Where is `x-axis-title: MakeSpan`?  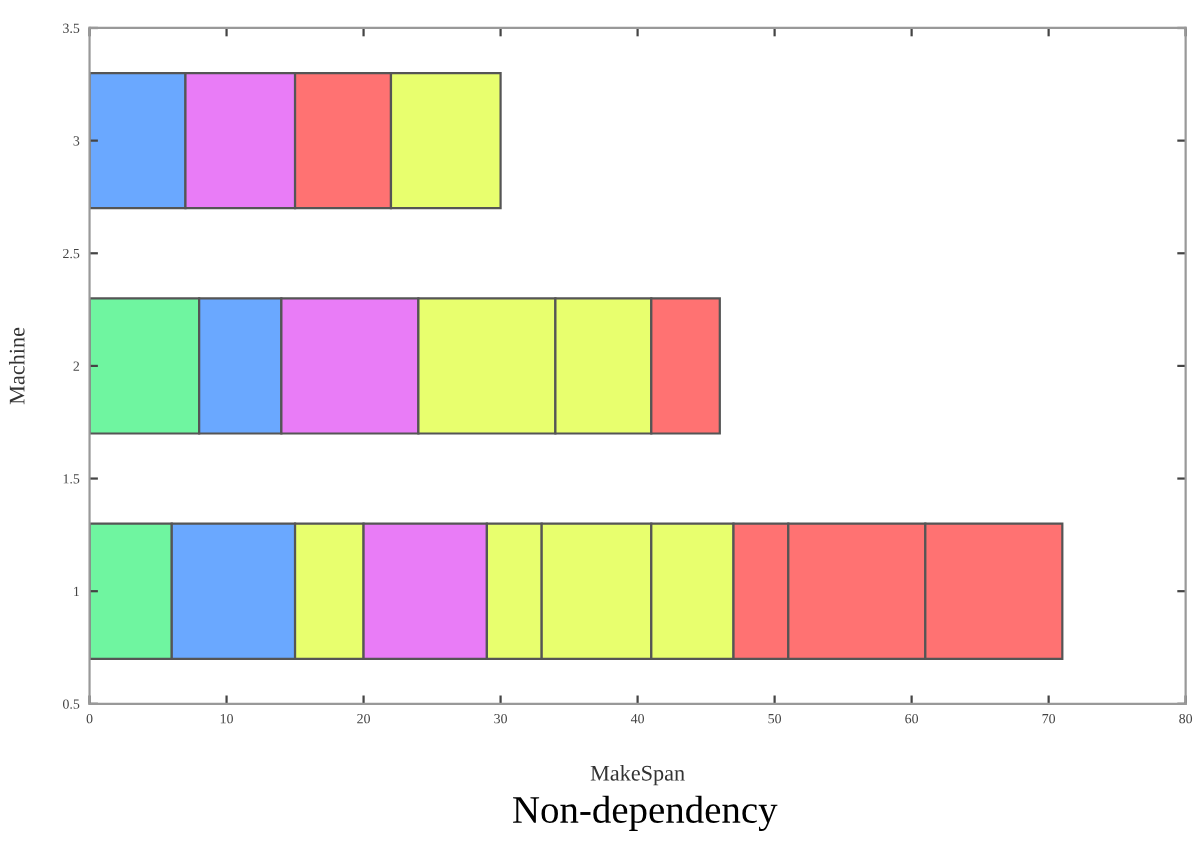
x-axis-title: MakeSpan is located at coordinates (637, 775).